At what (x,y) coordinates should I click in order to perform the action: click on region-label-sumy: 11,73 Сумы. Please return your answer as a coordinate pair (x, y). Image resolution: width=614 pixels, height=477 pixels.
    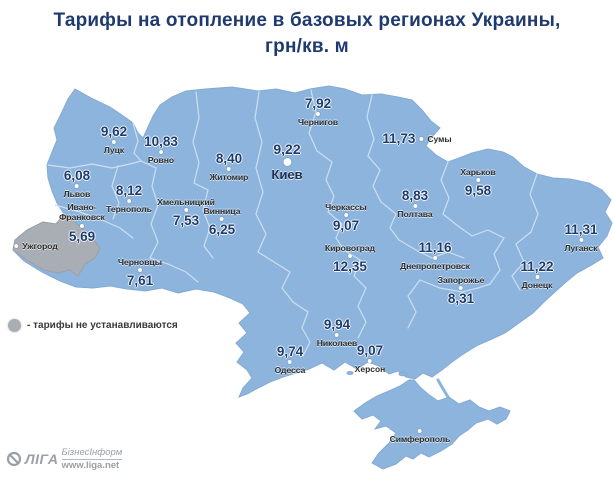
    Looking at the image, I should click on (416, 138).